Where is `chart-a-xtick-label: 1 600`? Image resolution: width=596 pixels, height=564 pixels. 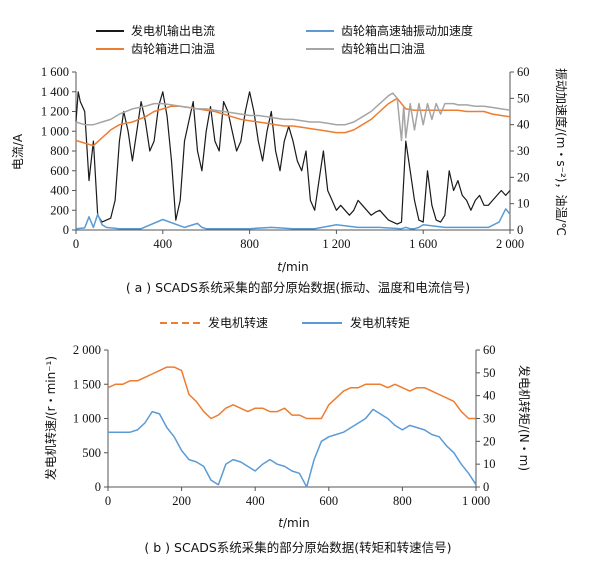 chart-a-xtick-label: 1 600 is located at coordinates (423, 244).